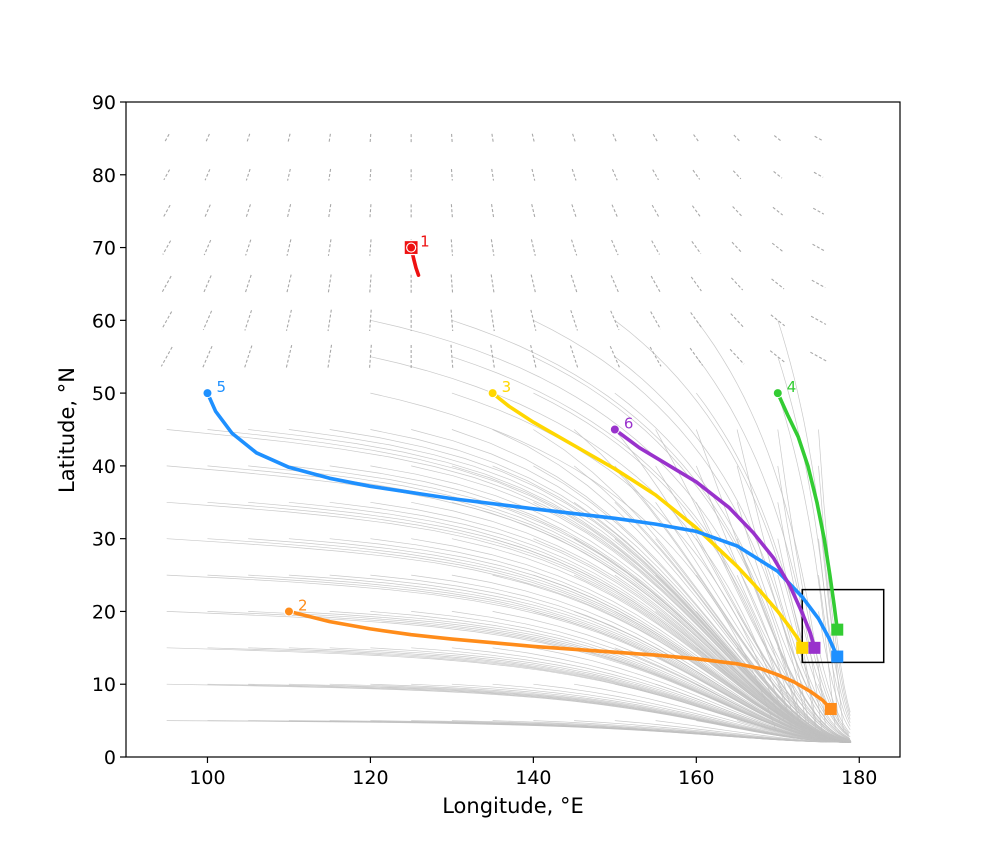 The height and width of the screenshot is (850, 1000). Describe the element at coordinates (104, 540) in the screenshot. I see `y-tick-label: 30` at that location.